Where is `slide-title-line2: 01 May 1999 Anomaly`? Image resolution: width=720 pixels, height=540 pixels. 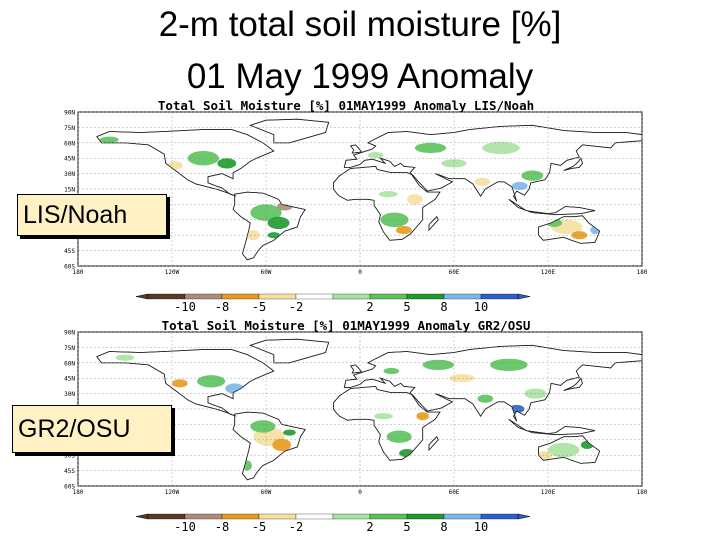 slide-title-line2: 01 May 1999 Anomaly is located at coordinates (360, 76).